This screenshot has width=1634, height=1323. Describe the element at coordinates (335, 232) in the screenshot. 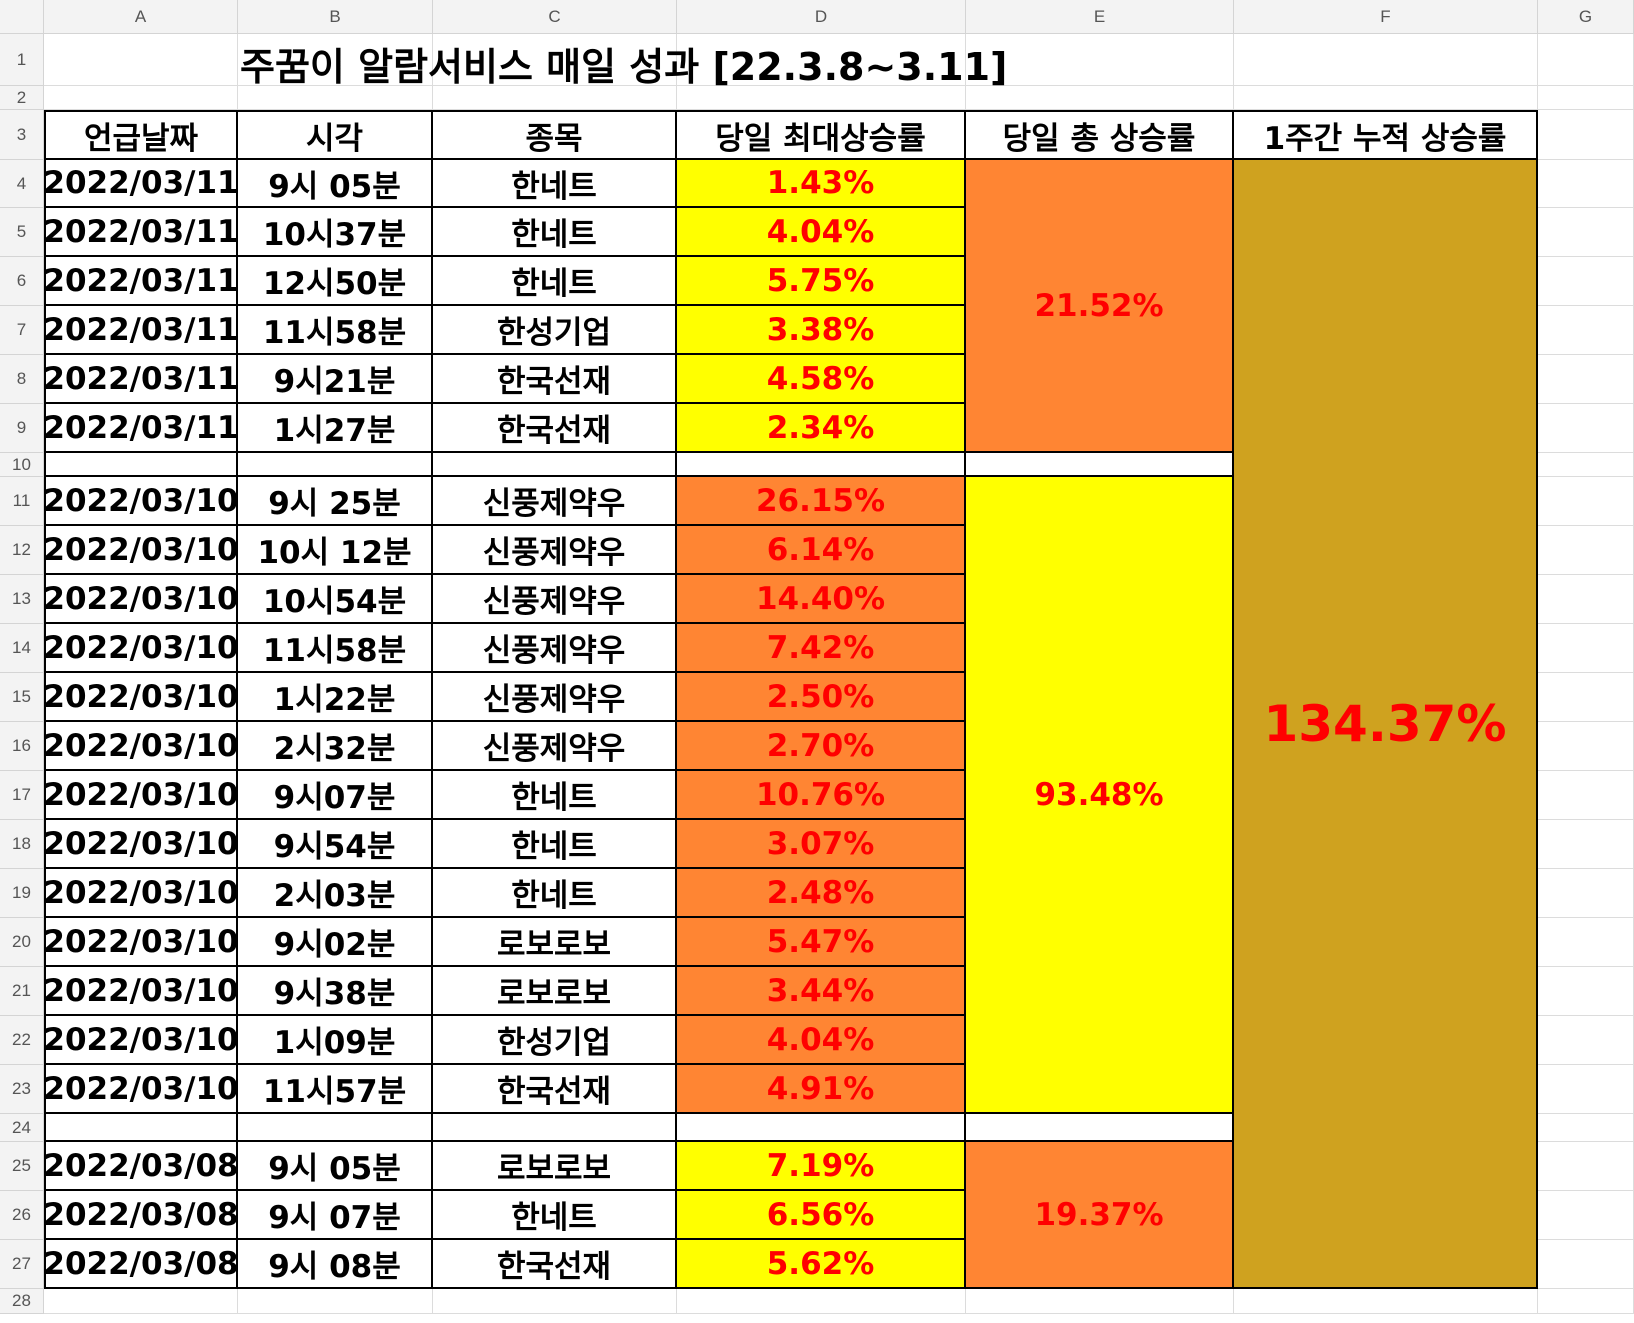

I see `time-cell: 10시37분` at that location.